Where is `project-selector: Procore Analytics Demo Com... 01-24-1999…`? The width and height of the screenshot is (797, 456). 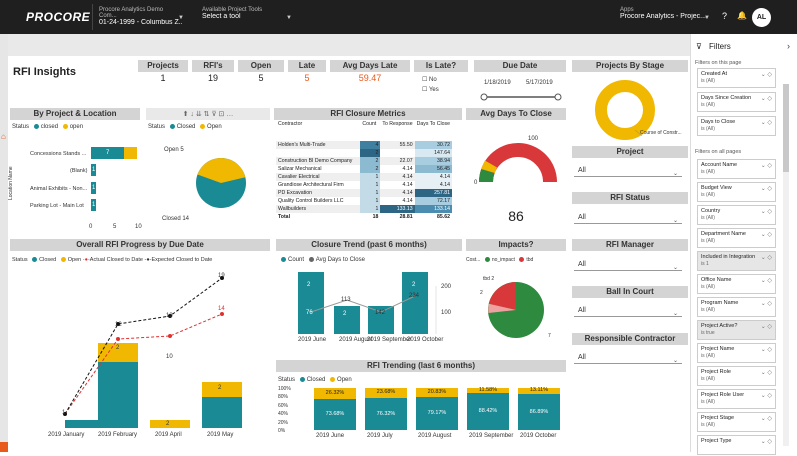
project-selector: Procore Analytics Demo Com... 01-24-1999… is located at coordinates (140, 17).